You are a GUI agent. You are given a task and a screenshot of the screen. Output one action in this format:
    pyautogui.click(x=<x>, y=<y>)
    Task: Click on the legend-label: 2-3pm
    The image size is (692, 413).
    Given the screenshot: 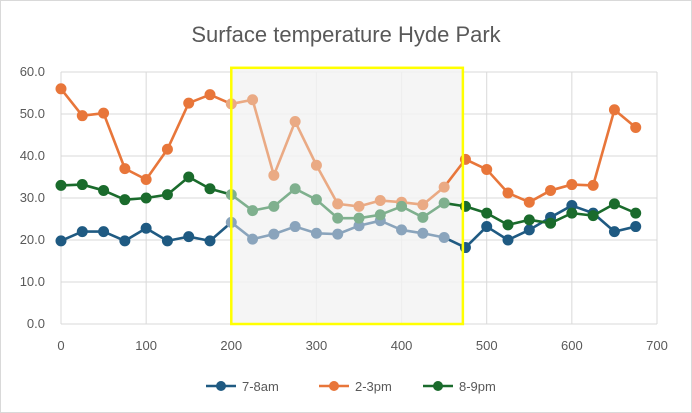 What is the action you would take?
    pyautogui.click(x=373, y=386)
    